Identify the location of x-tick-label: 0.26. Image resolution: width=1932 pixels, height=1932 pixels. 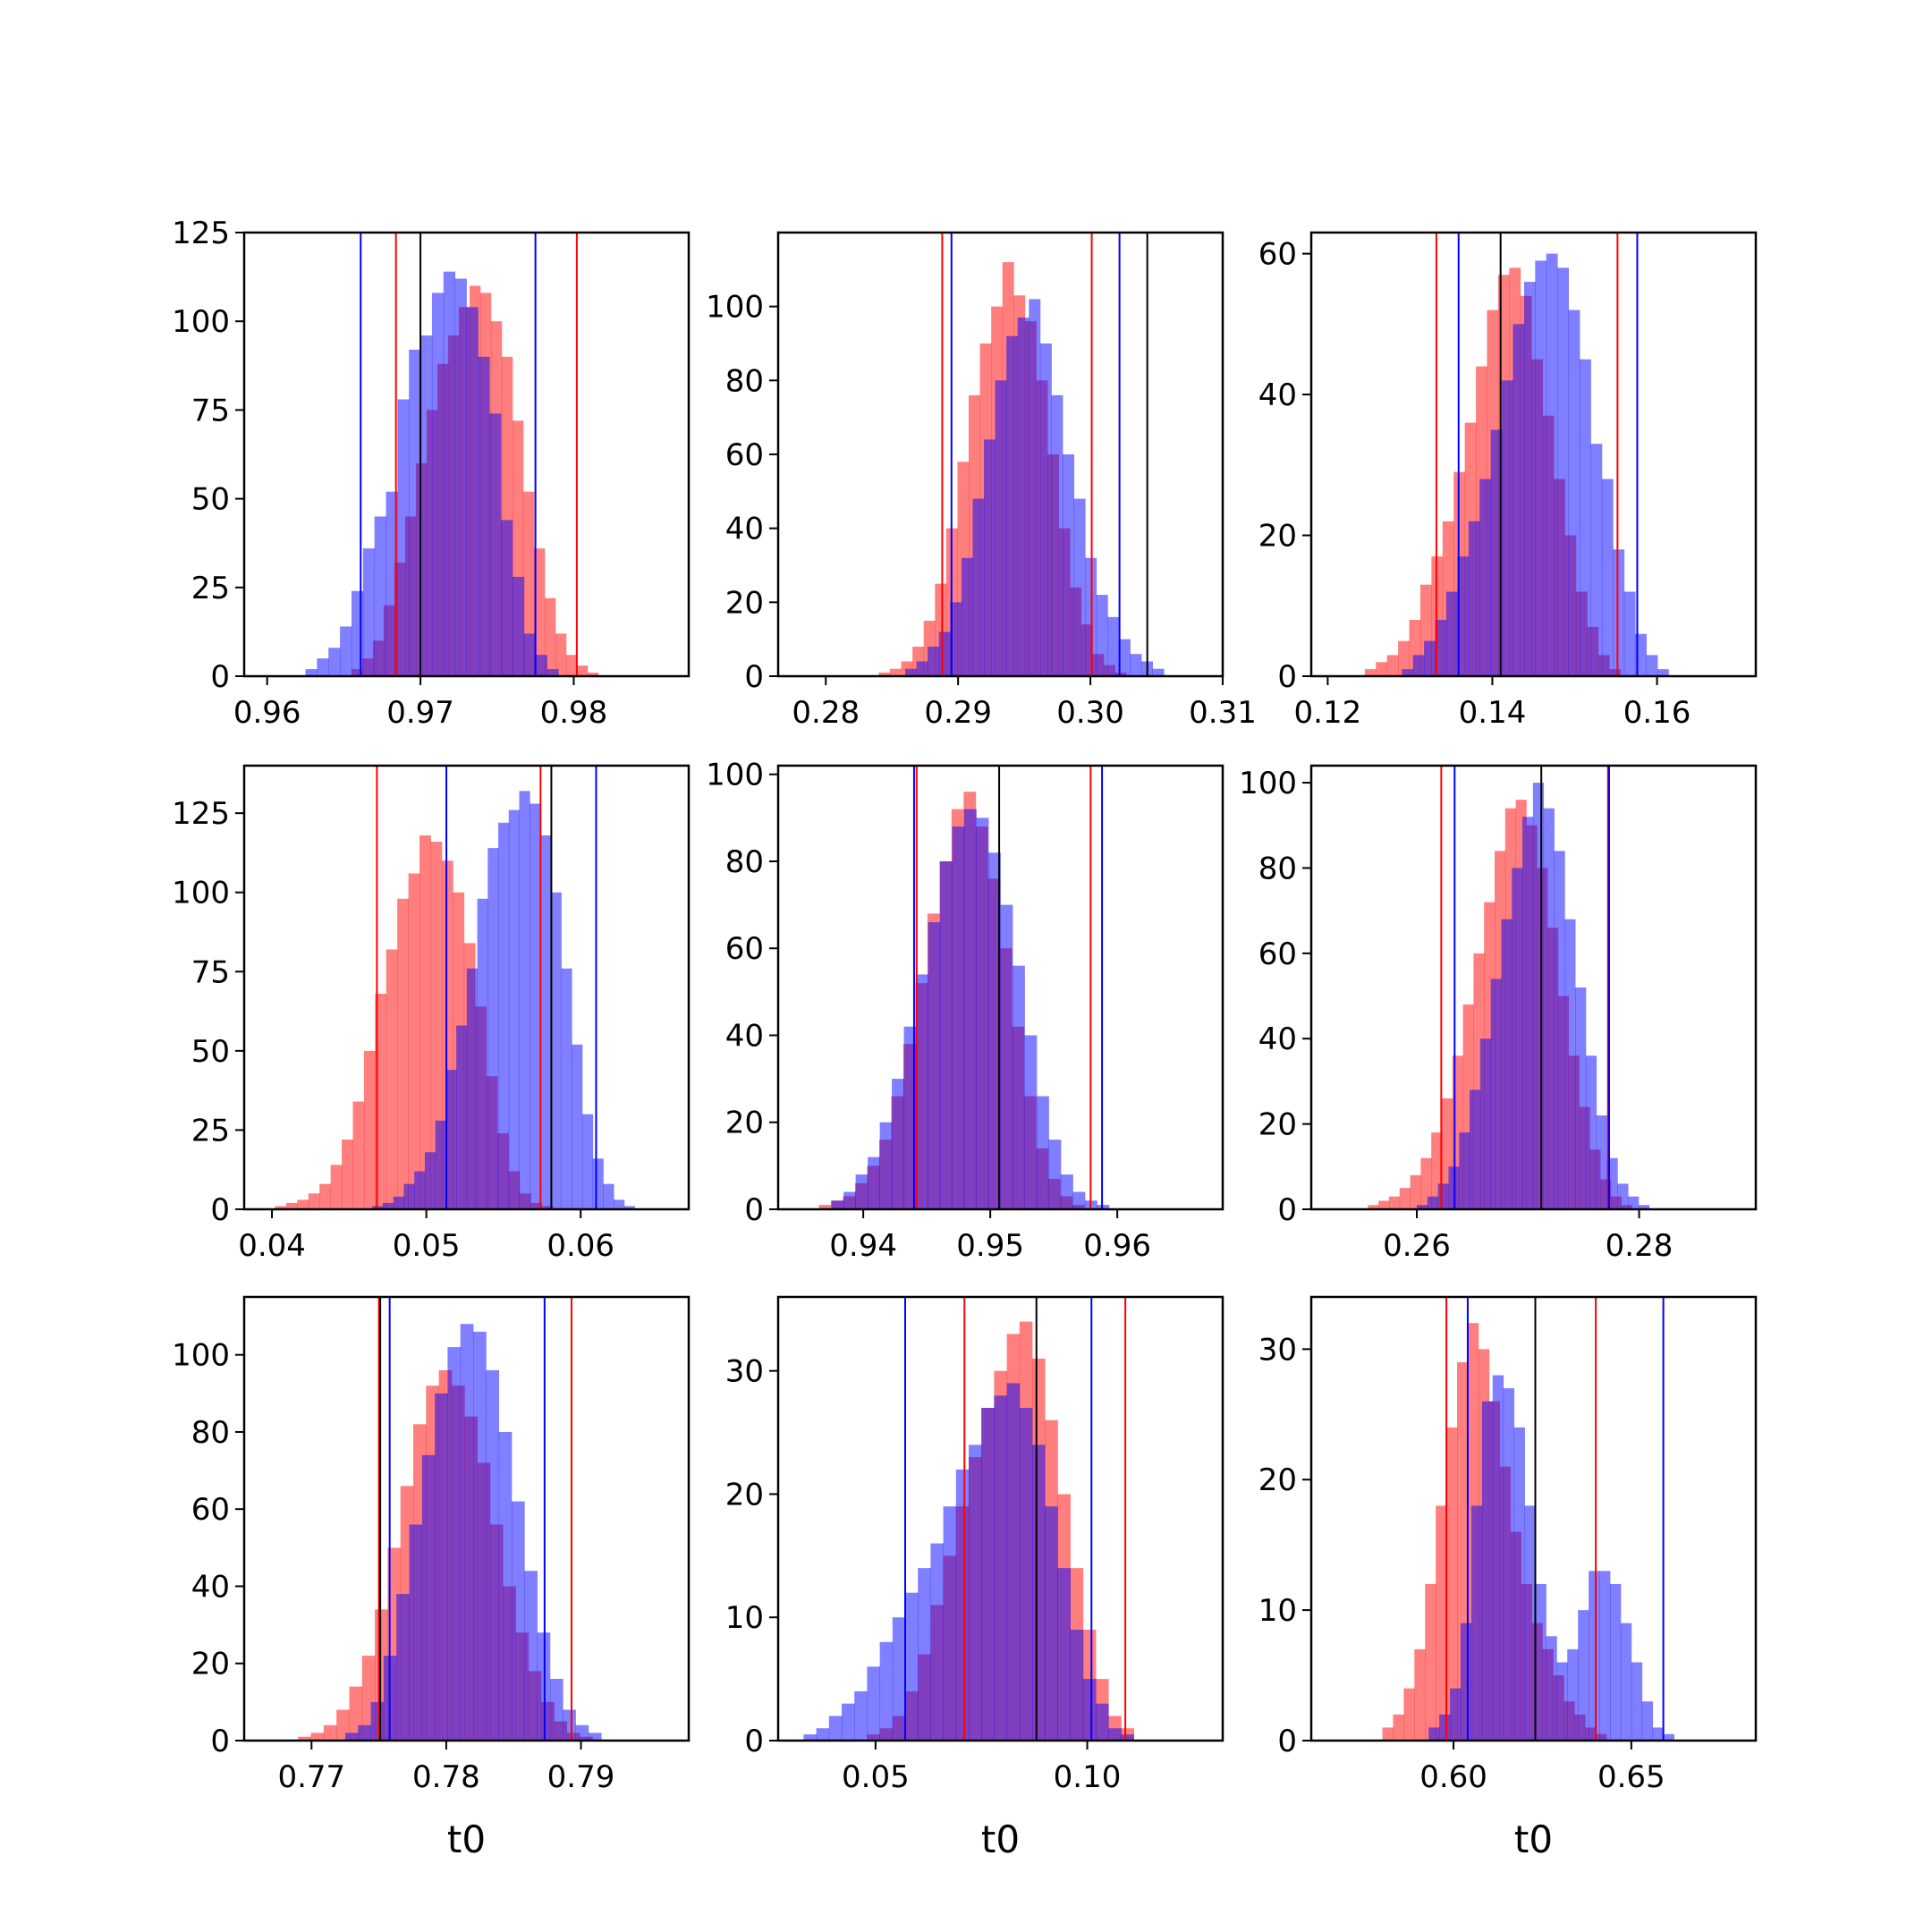
(1417, 1246).